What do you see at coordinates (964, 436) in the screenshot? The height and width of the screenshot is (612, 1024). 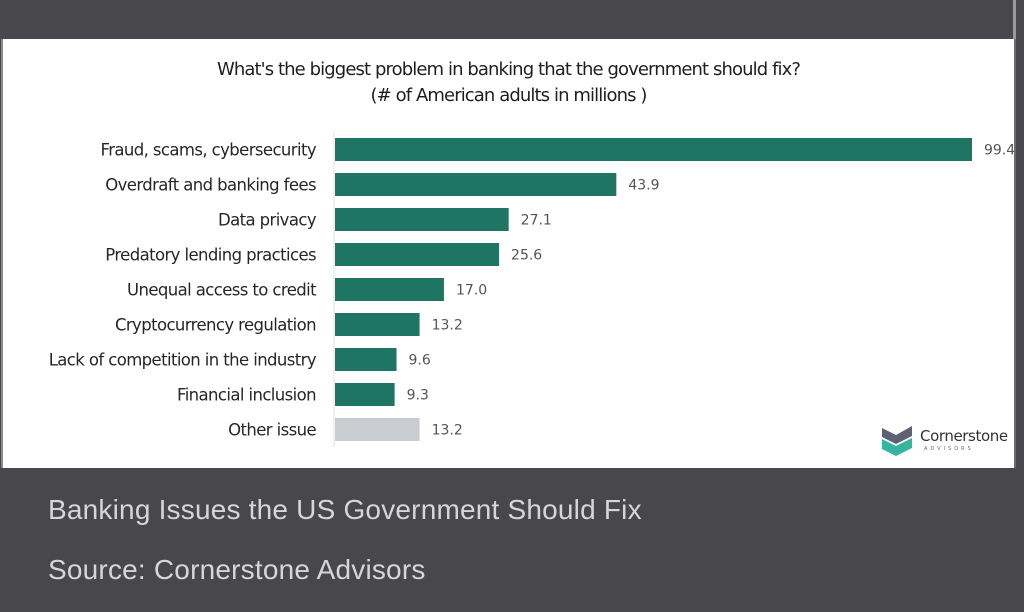 I see `logo-name: Cornerstone` at bounding box center [964, 436].